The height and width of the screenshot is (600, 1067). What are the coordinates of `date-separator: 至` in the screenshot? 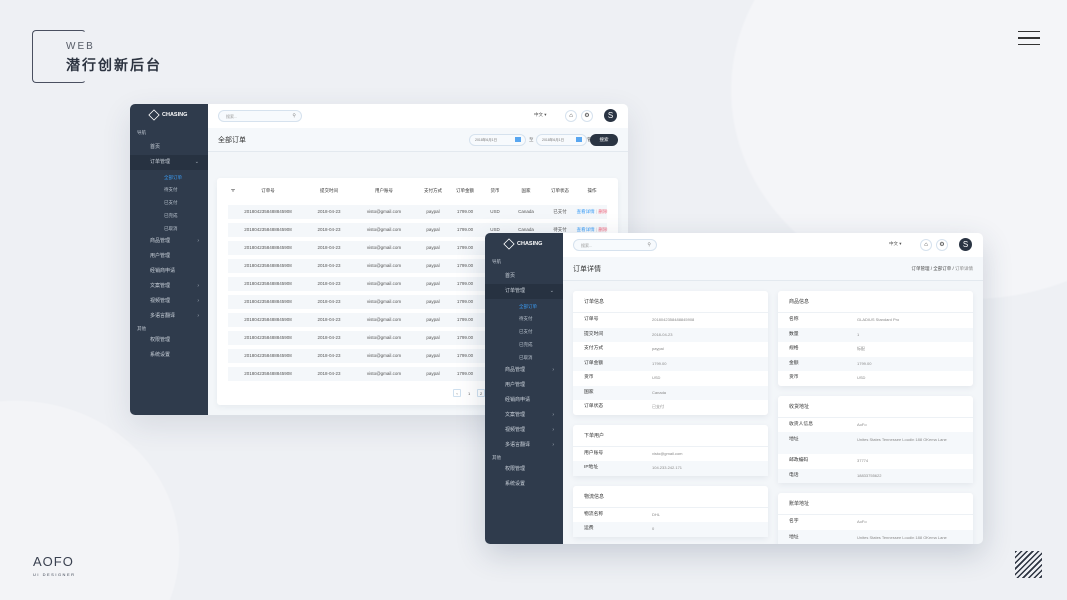 It's located at (531, 139).